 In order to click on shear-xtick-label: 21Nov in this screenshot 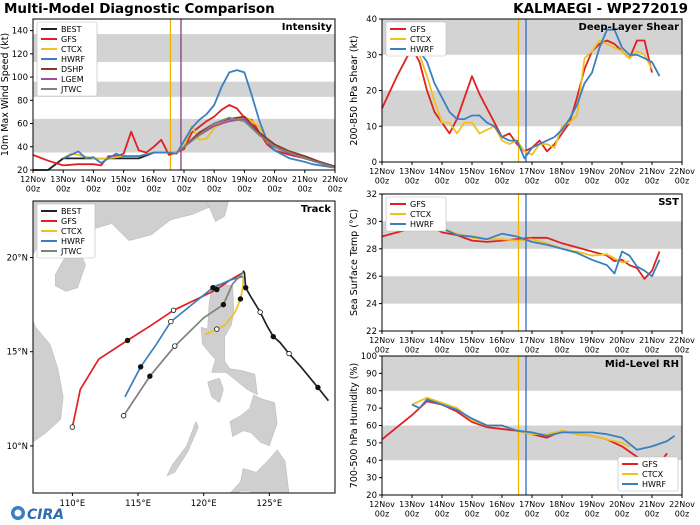, I will do `click(652, 171)`.